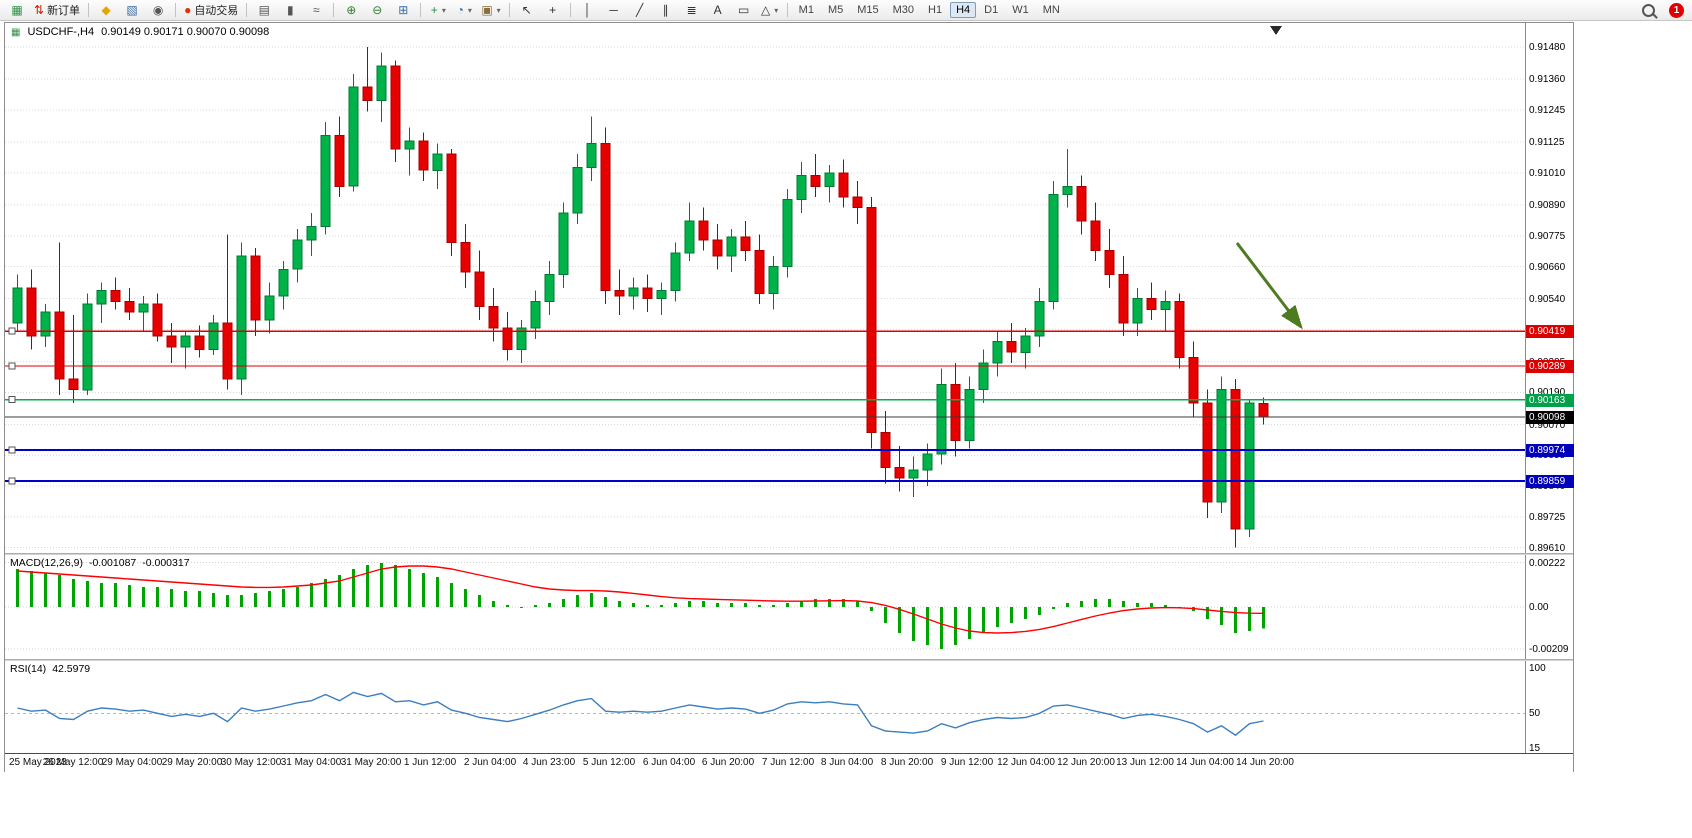  I want to click on text-icon: A, so click(718, 10).